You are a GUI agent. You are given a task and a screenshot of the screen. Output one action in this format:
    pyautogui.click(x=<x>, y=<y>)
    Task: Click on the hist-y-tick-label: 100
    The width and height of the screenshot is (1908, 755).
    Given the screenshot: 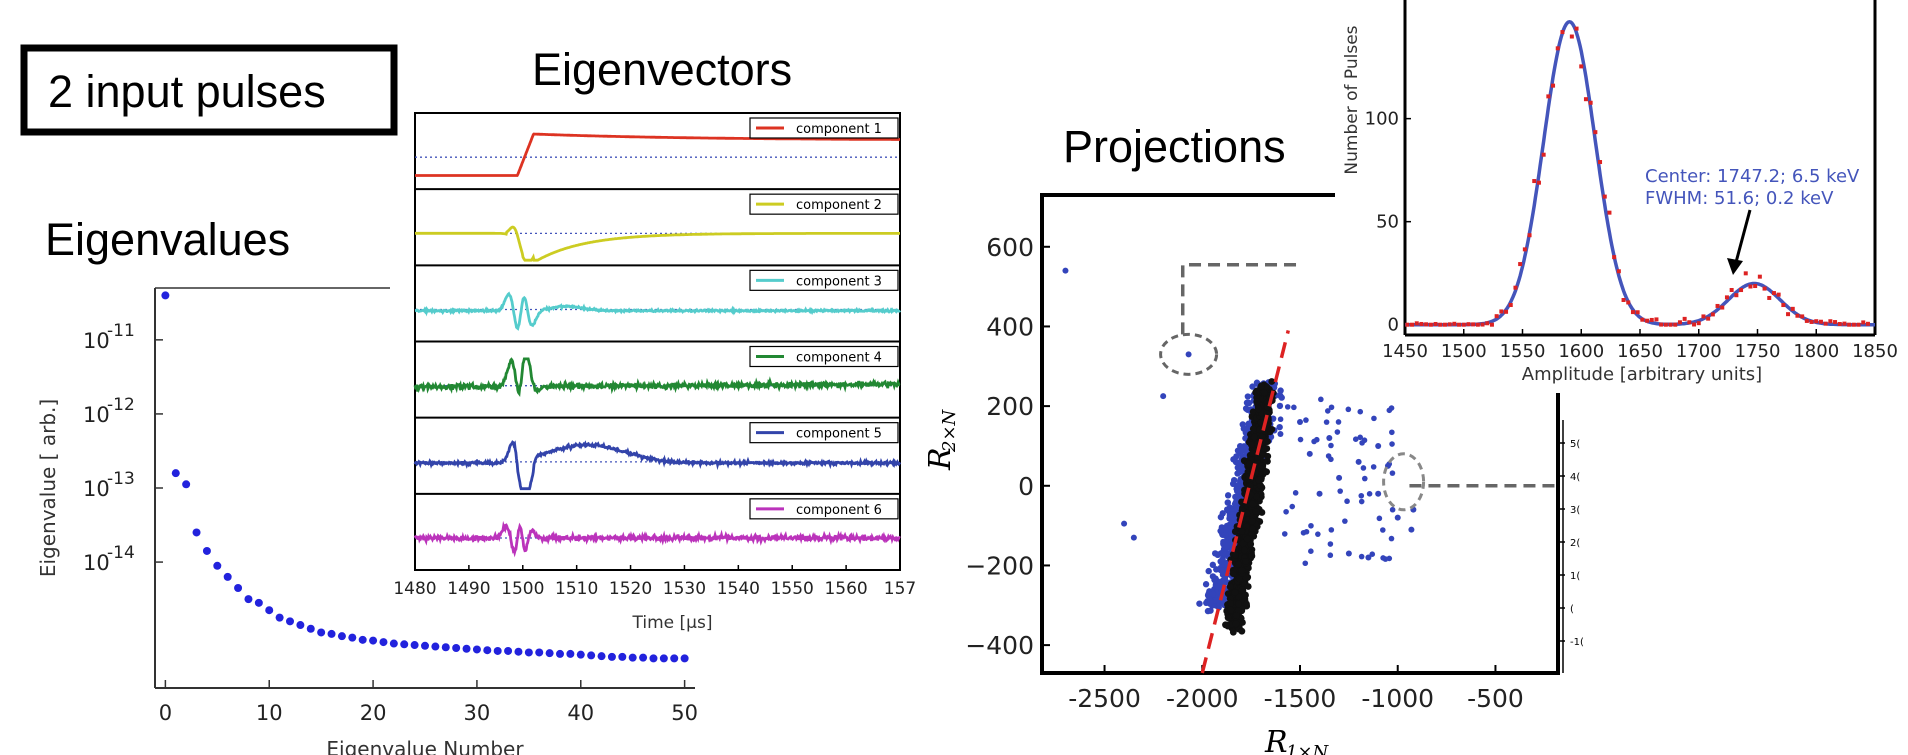 What is the action you would take?
    pyautogui.click(x=1382, y=119)
    